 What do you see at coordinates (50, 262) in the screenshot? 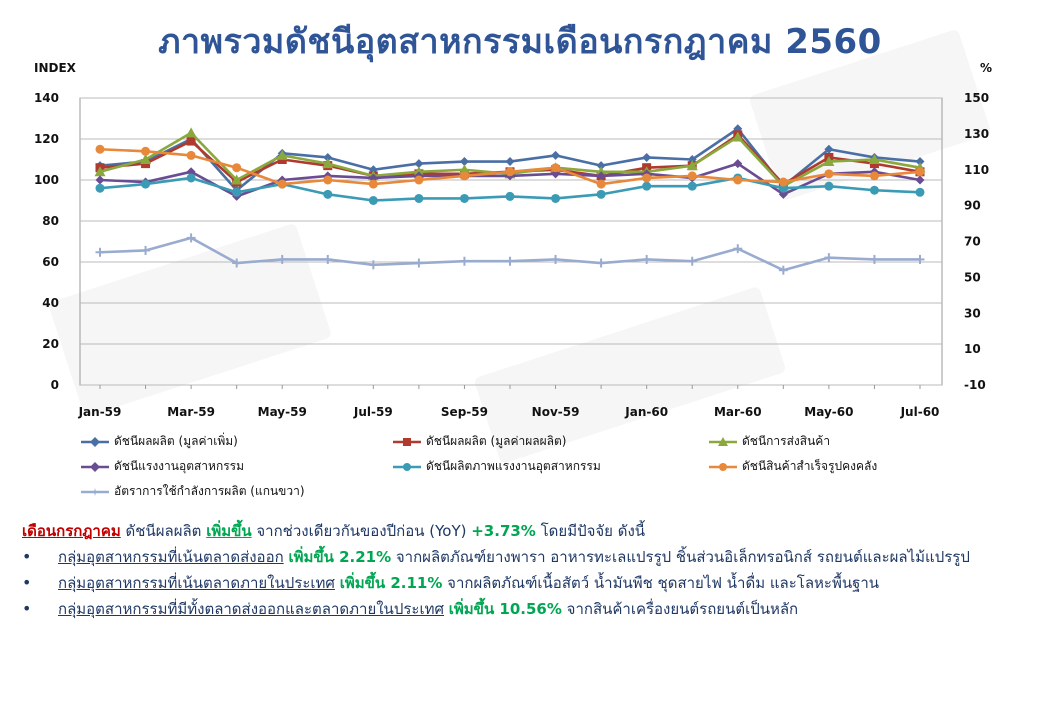
I see `y-left-tick-label: 60` at bounding box center [50, 262].